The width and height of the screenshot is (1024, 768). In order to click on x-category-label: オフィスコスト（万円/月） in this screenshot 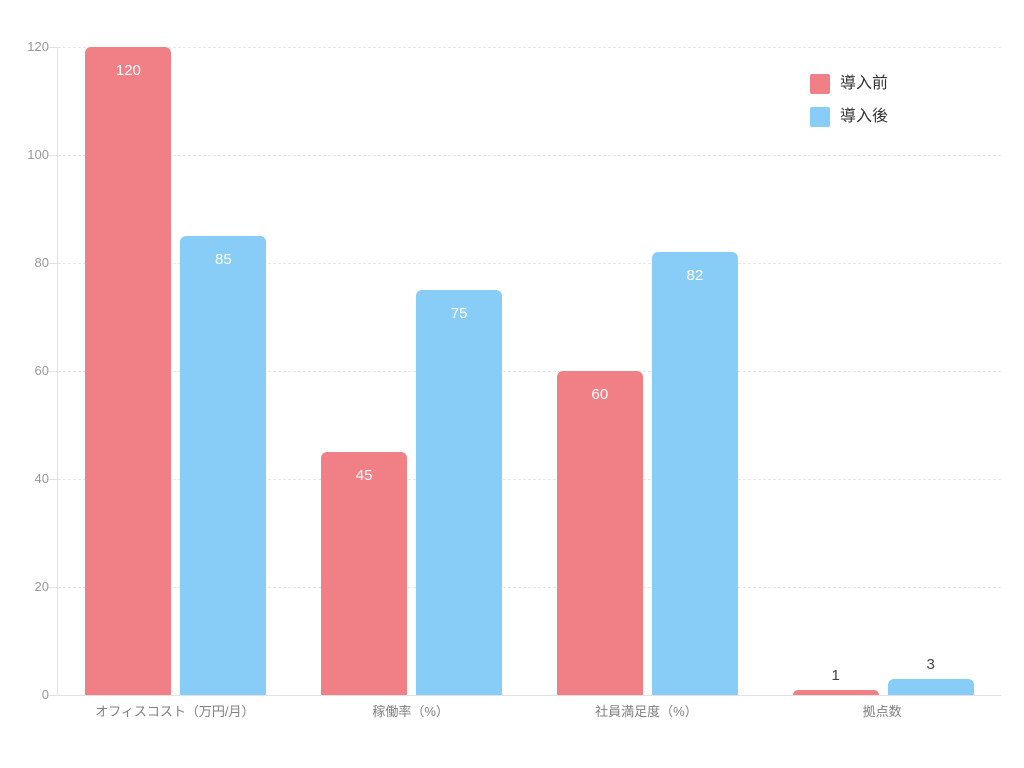, I will do `click(175, 711)`.